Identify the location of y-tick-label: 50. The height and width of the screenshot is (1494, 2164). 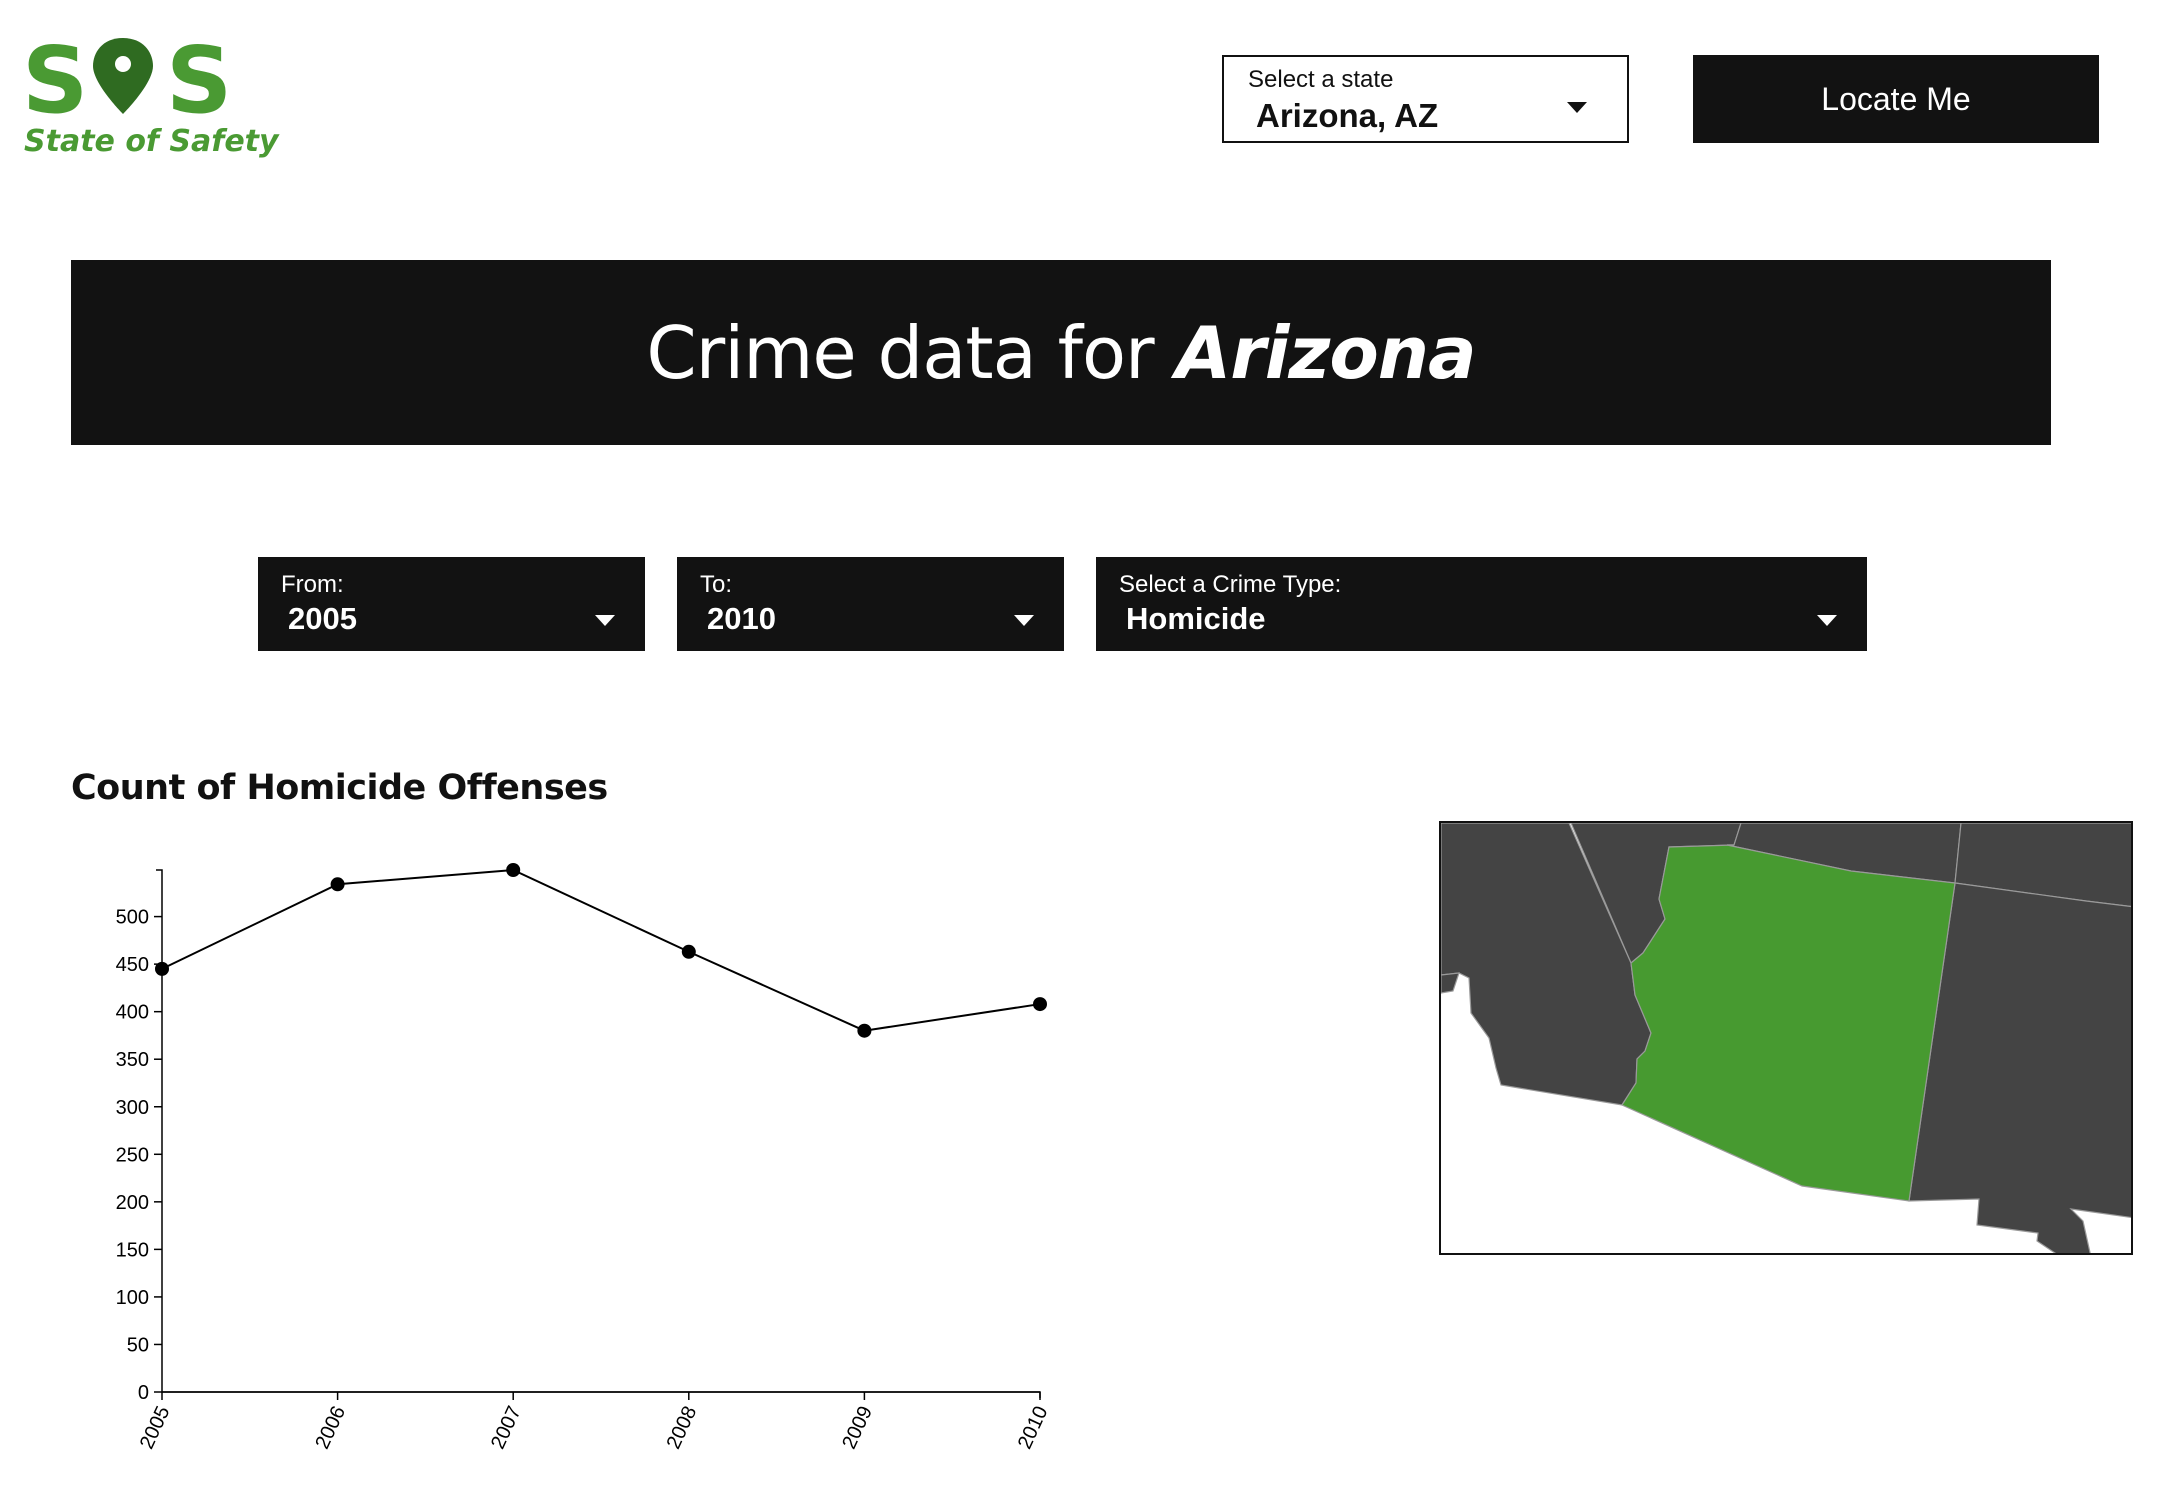
(138, 1345).